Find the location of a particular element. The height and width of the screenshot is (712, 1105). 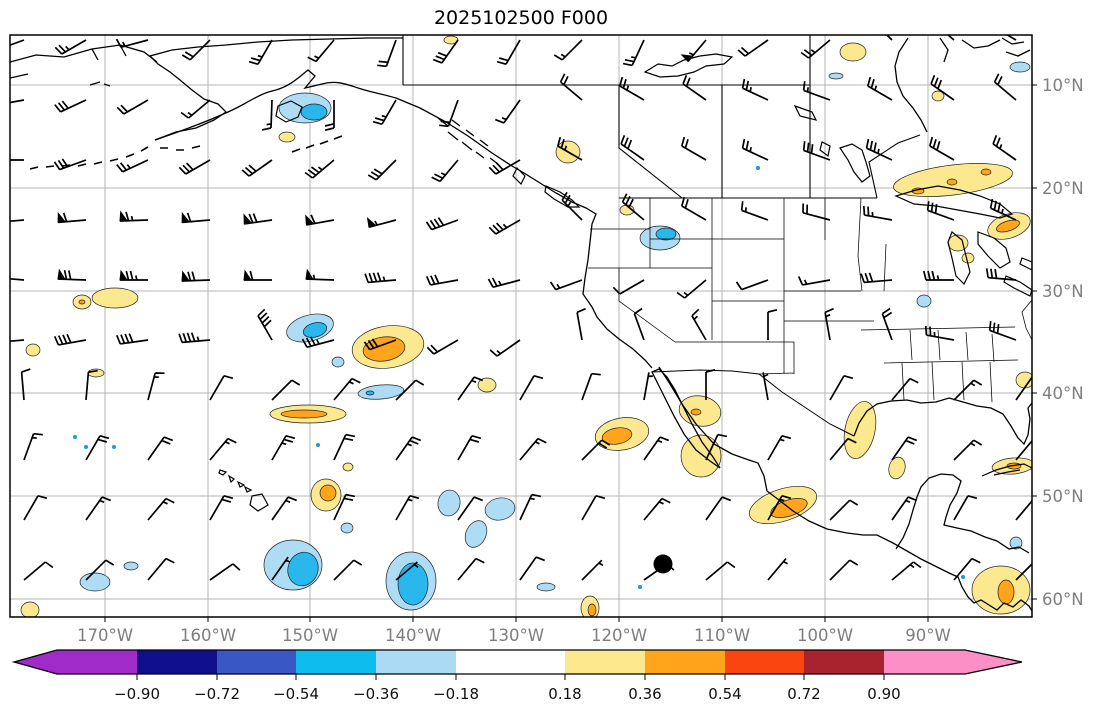

islands-hawaii is located at coordinates (243, 490).